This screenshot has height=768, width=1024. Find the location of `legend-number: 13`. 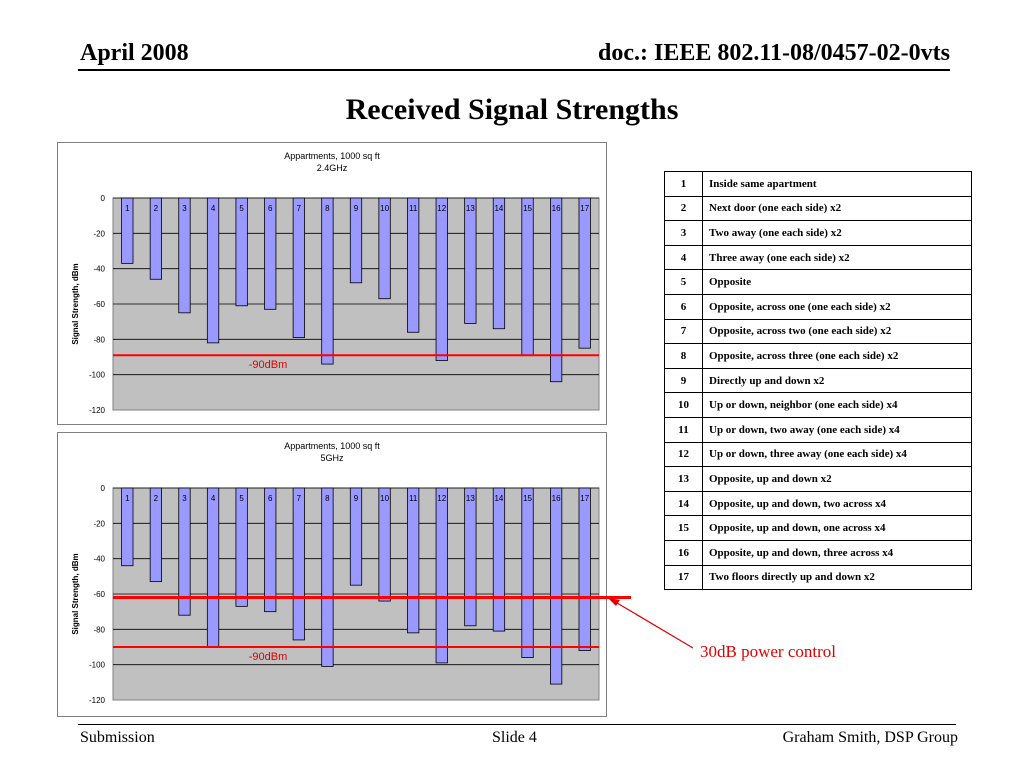

legend-number: 13 is located at coordinates (683, 479).